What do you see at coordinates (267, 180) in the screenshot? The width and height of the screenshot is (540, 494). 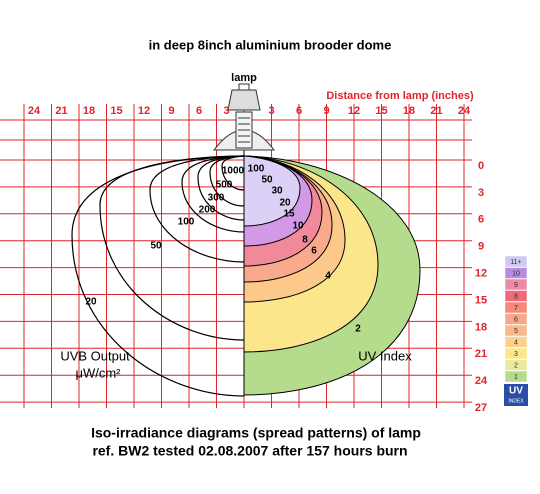 I see `uv-index-label: 50` at bounding box center [267, 180].